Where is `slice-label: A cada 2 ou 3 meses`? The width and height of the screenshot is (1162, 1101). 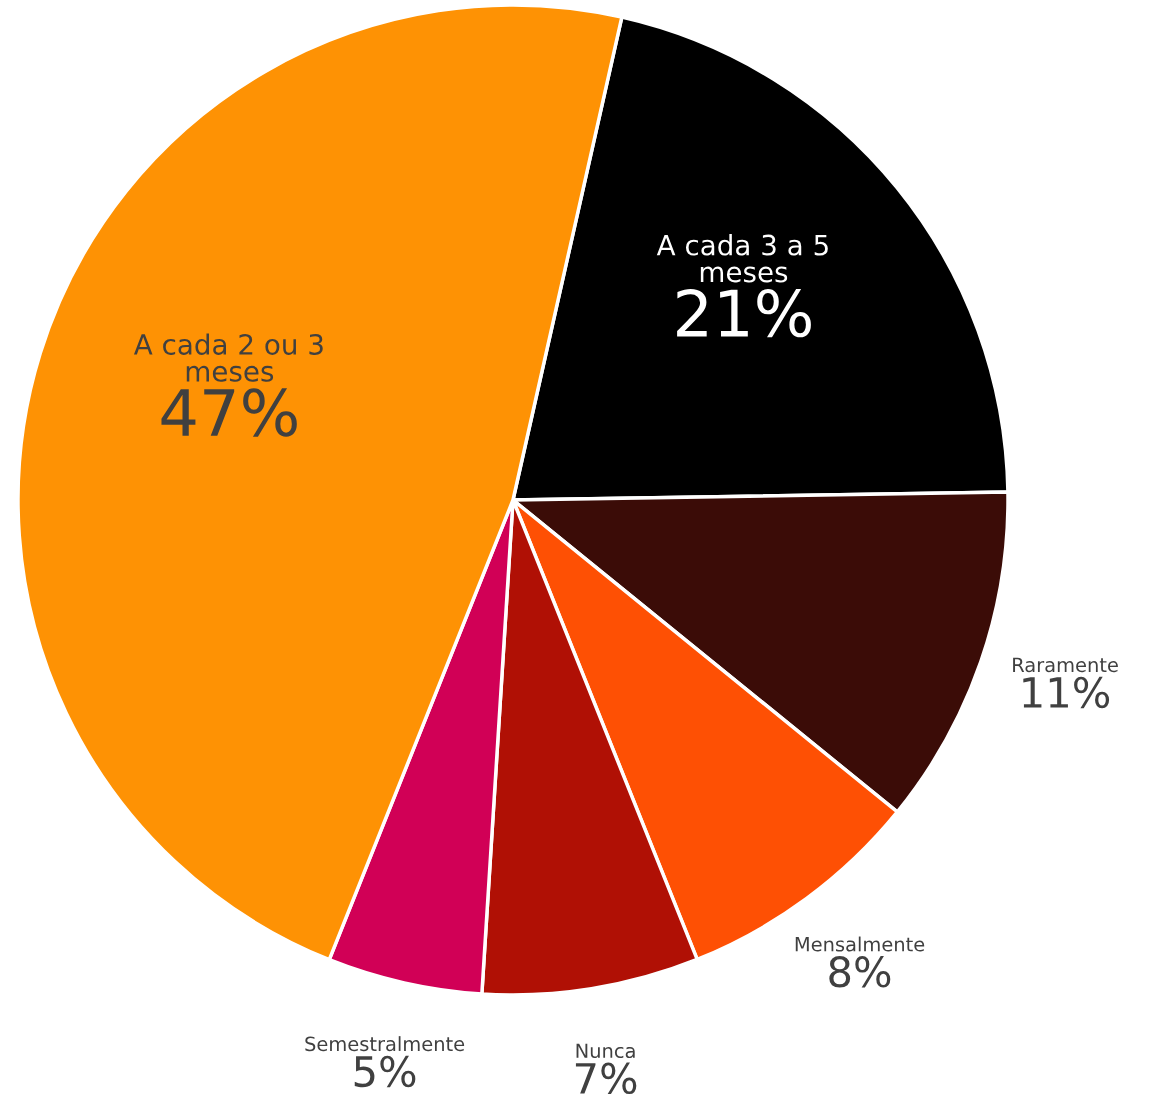 slice-label: A cada 2 ou 3 meses is located at coordinates (228, 357).